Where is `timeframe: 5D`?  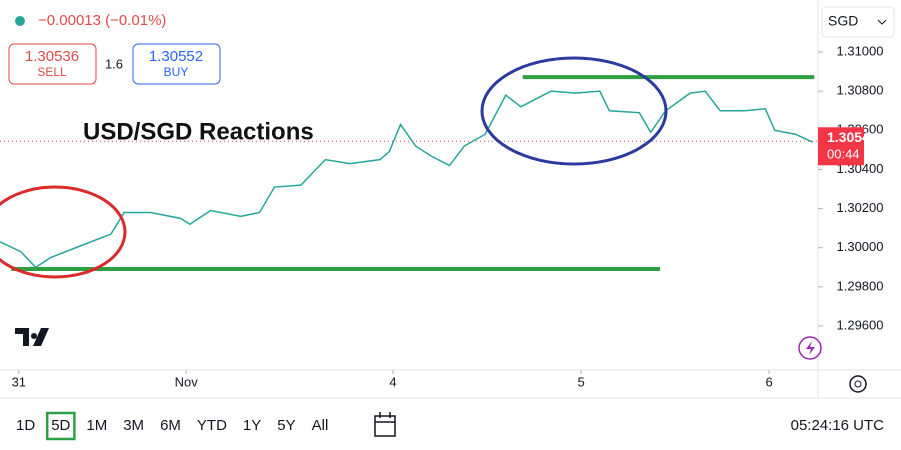 timeframe: 5D is located at coordinates (60, 425).